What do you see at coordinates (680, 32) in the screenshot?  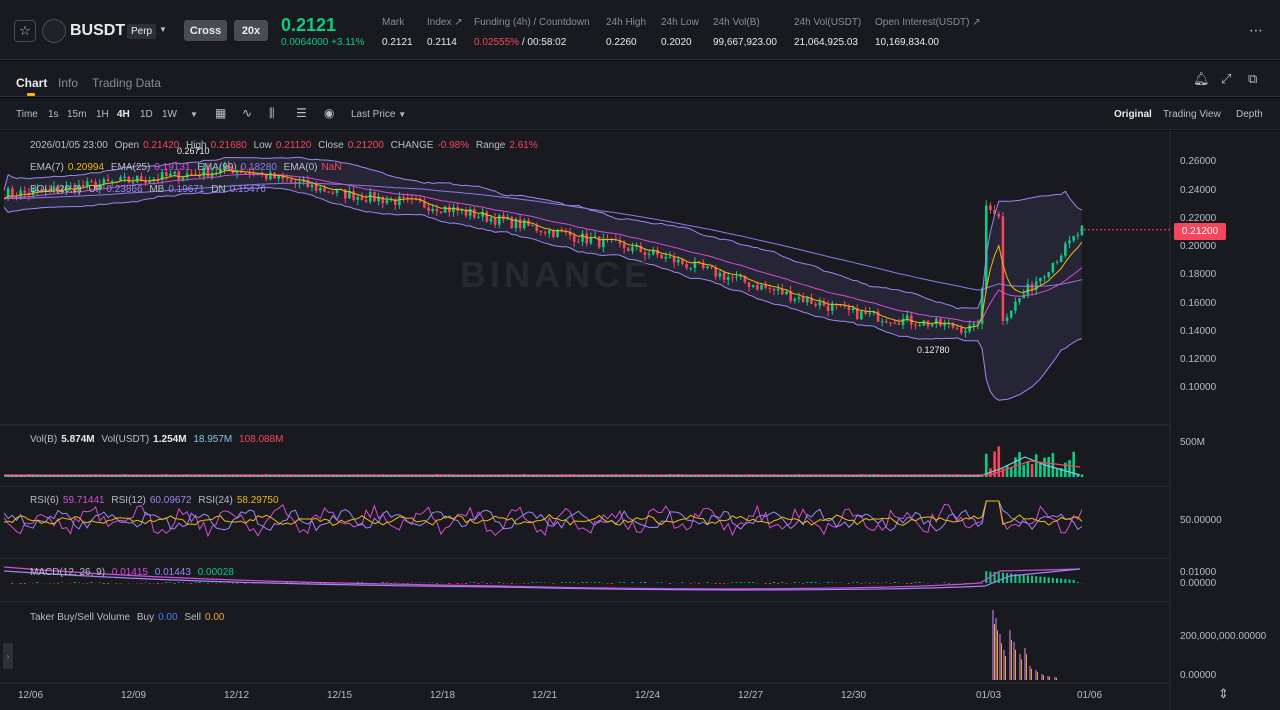 I see `stat-24h-low: 24h Low 0.2020` at bounding box center [680, 32].